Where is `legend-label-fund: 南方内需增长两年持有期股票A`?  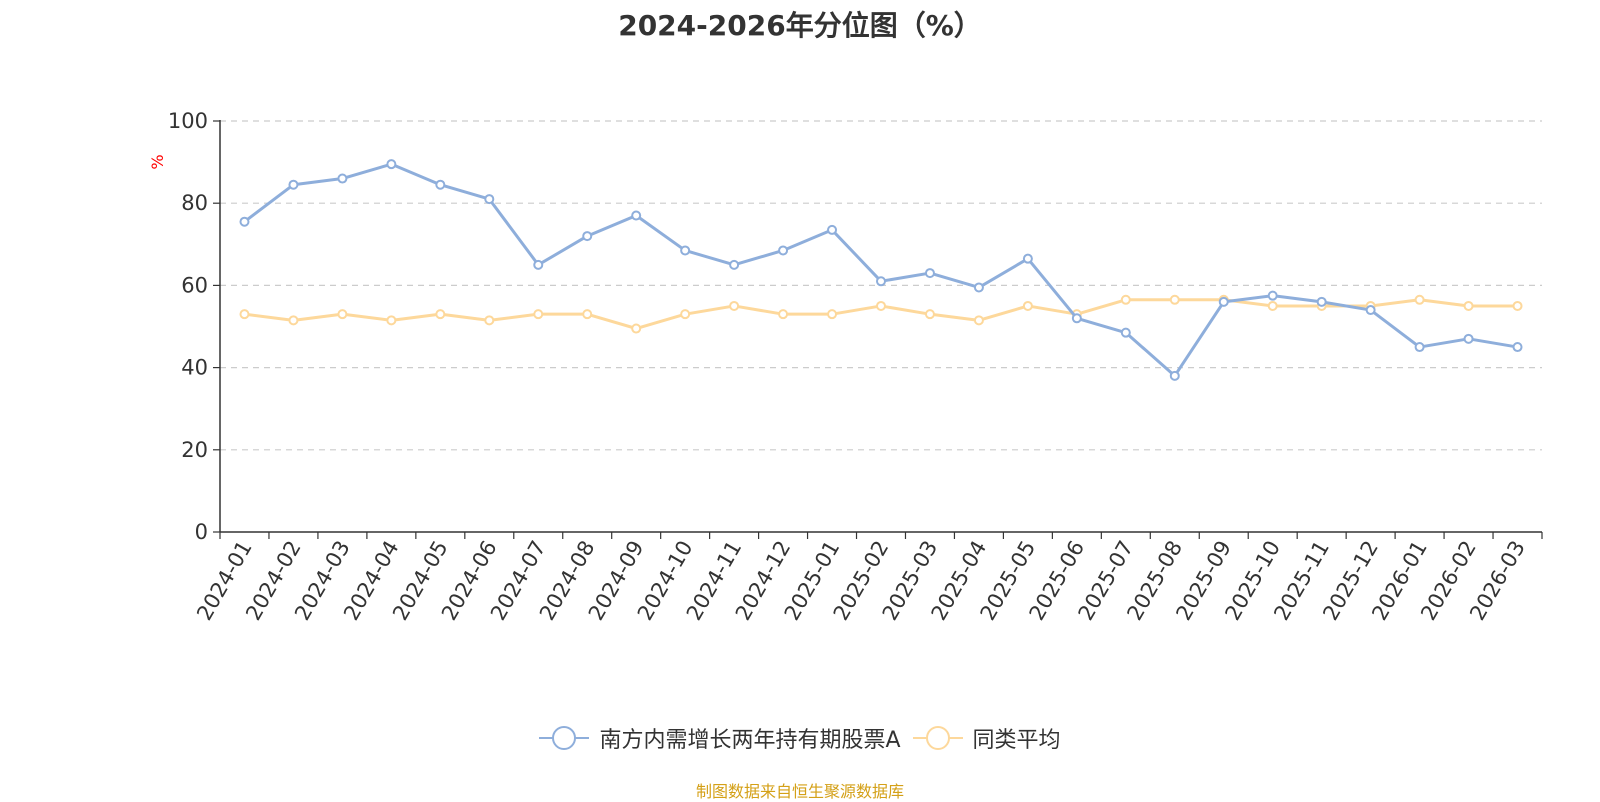
legend-label-fund: 南方内需增长两年持有期股票A is located at coordinates (750, 740).